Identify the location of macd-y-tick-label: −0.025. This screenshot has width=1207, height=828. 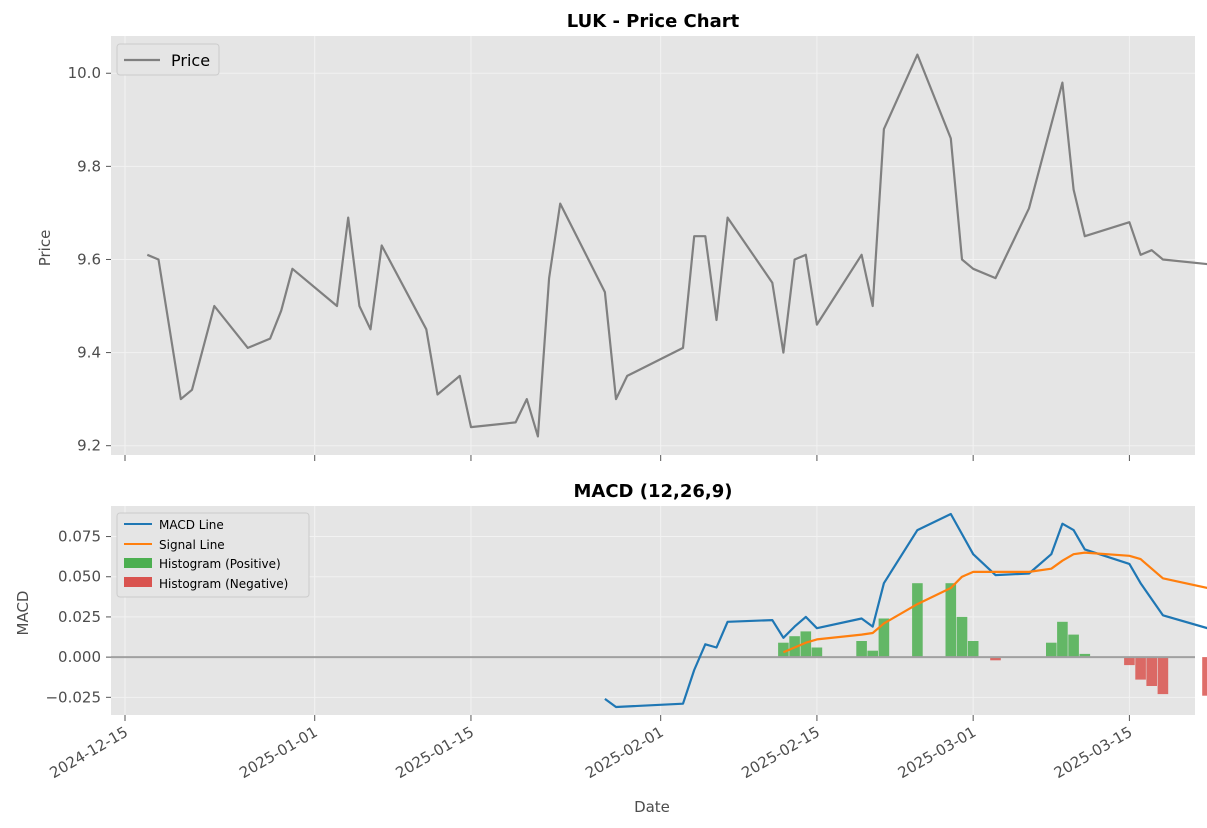
(73, 697).